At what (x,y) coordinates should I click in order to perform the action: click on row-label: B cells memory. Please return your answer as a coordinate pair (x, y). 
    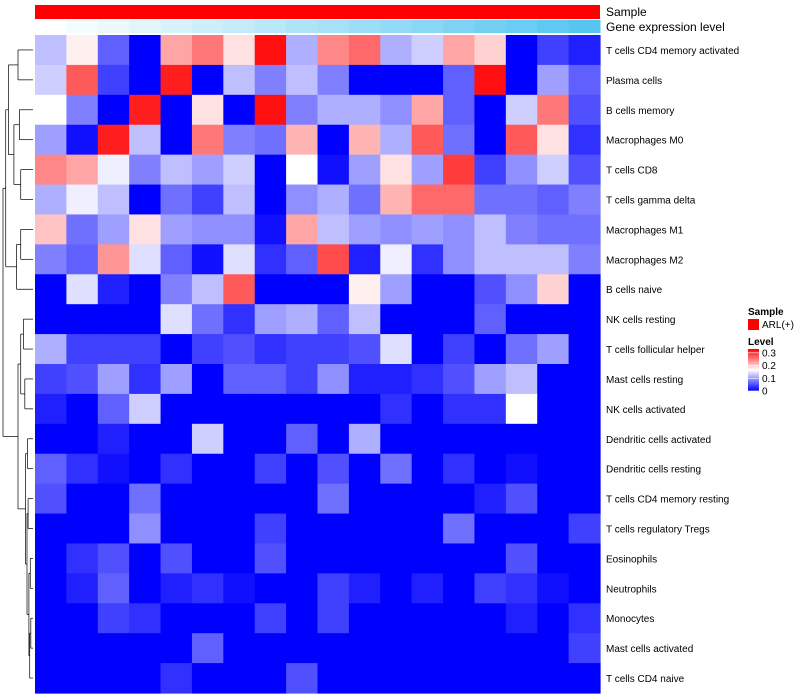
    Looking at the image, I should click on (640, 111).